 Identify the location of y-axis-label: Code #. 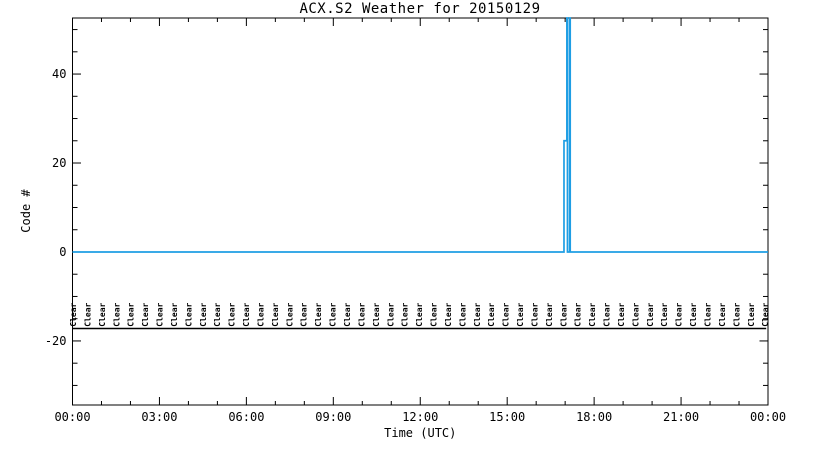
(26, 211).